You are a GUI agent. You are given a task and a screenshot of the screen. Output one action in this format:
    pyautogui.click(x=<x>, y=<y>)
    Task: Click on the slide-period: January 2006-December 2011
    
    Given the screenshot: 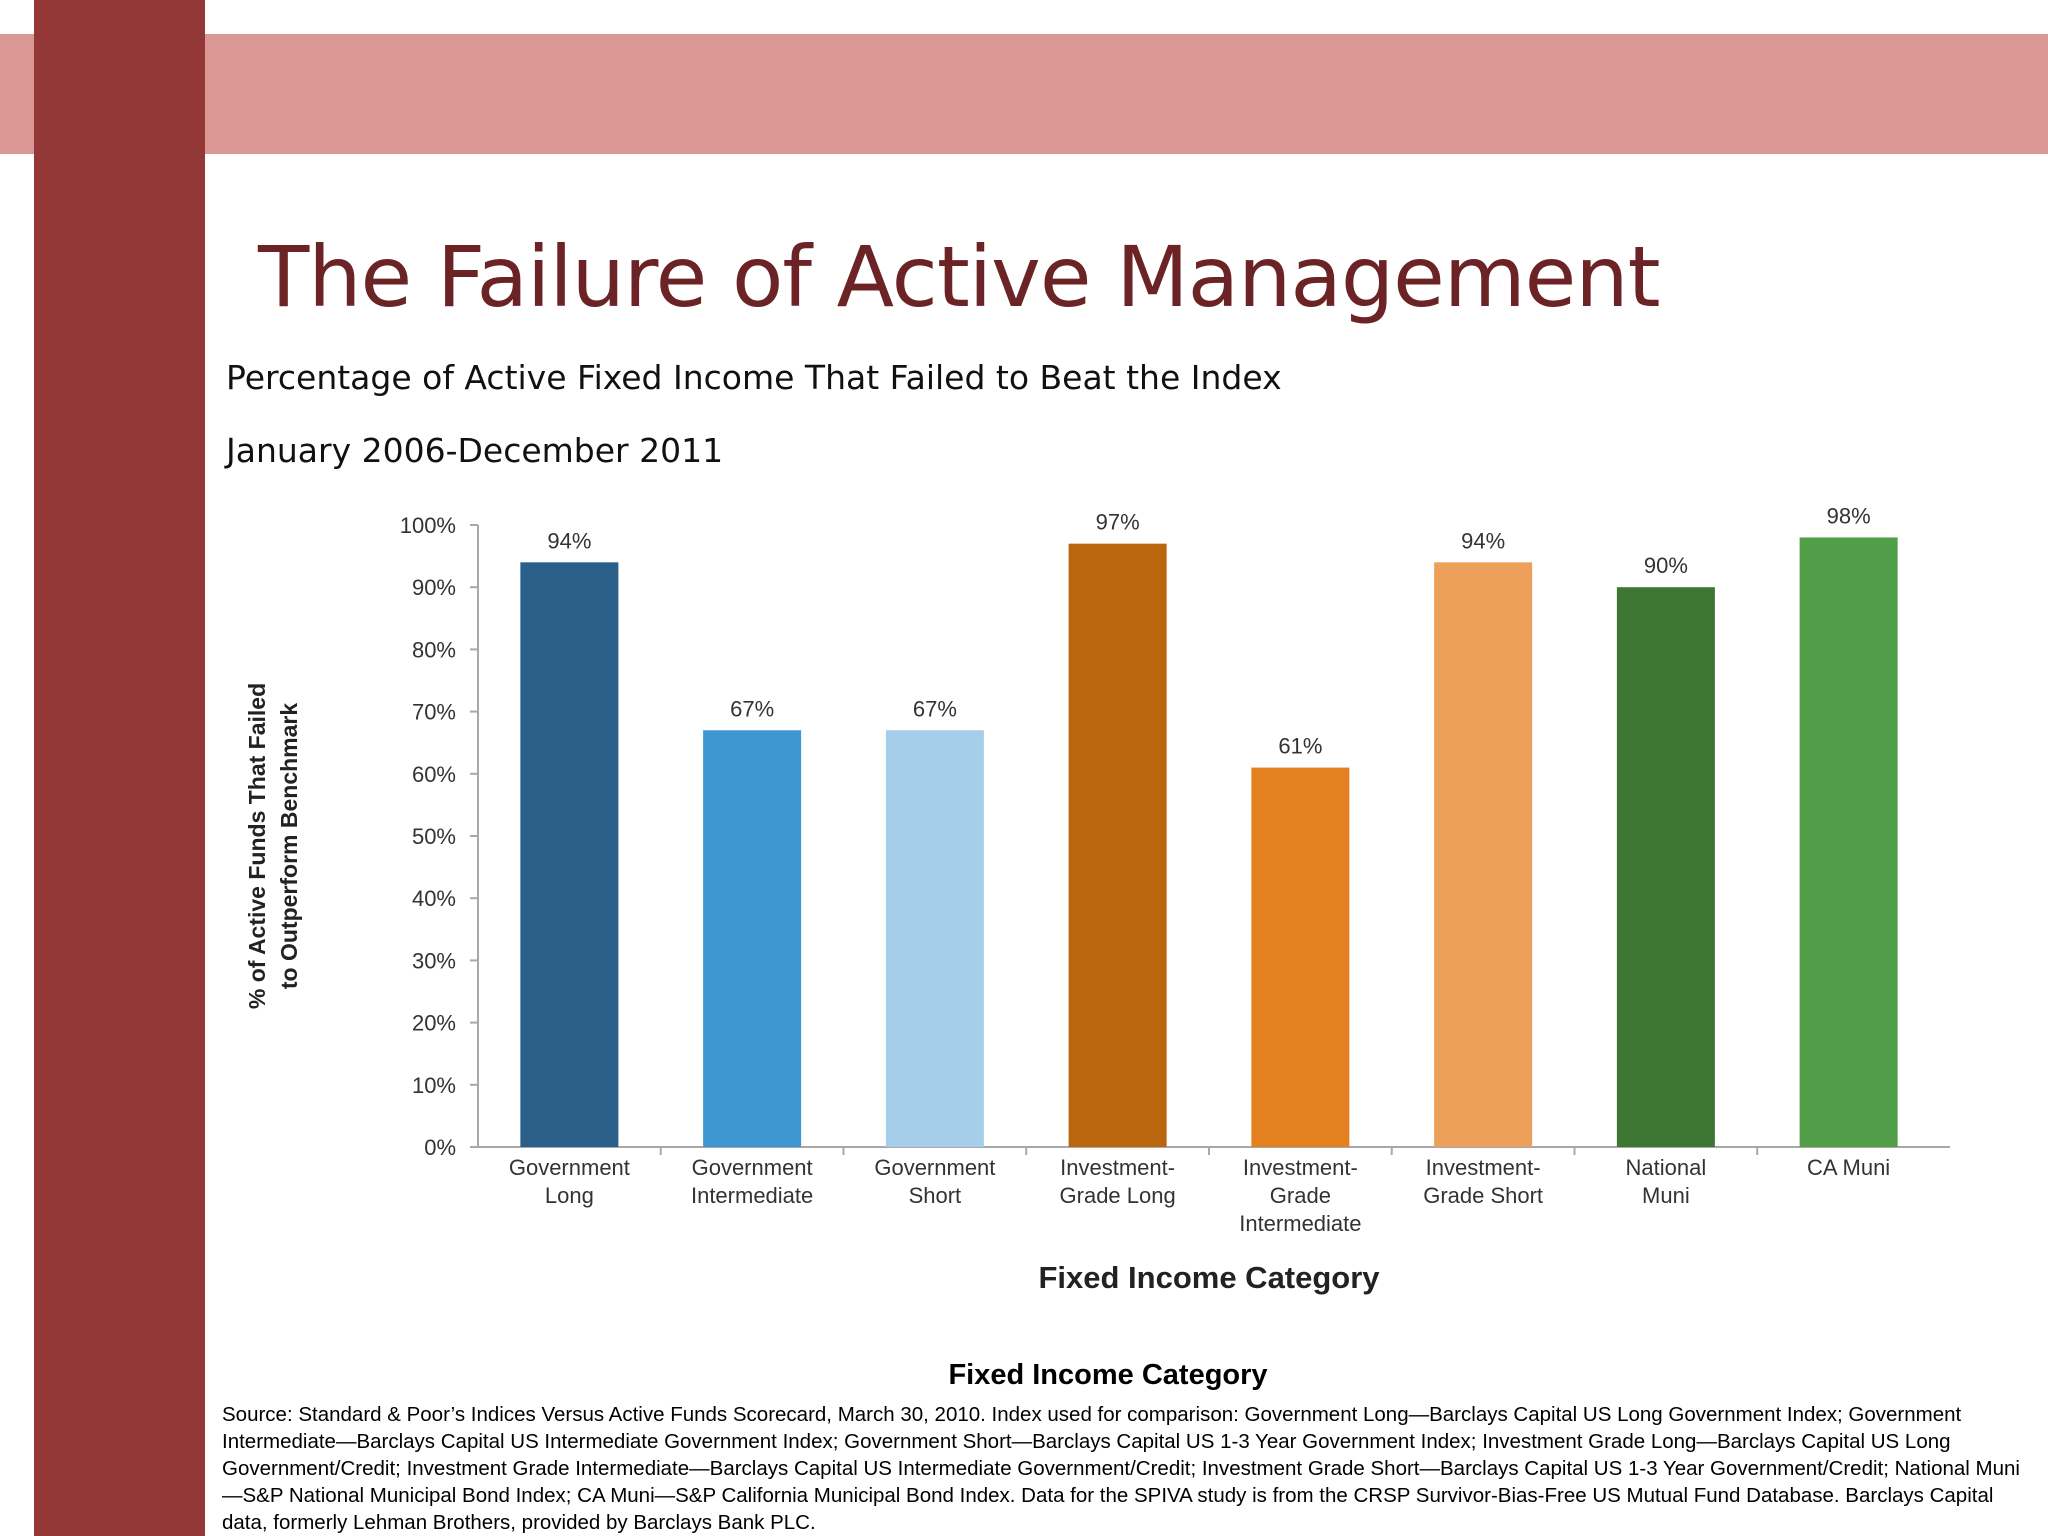 What is the action you would take?
    pyautogui.click(x=475, y=450)
    